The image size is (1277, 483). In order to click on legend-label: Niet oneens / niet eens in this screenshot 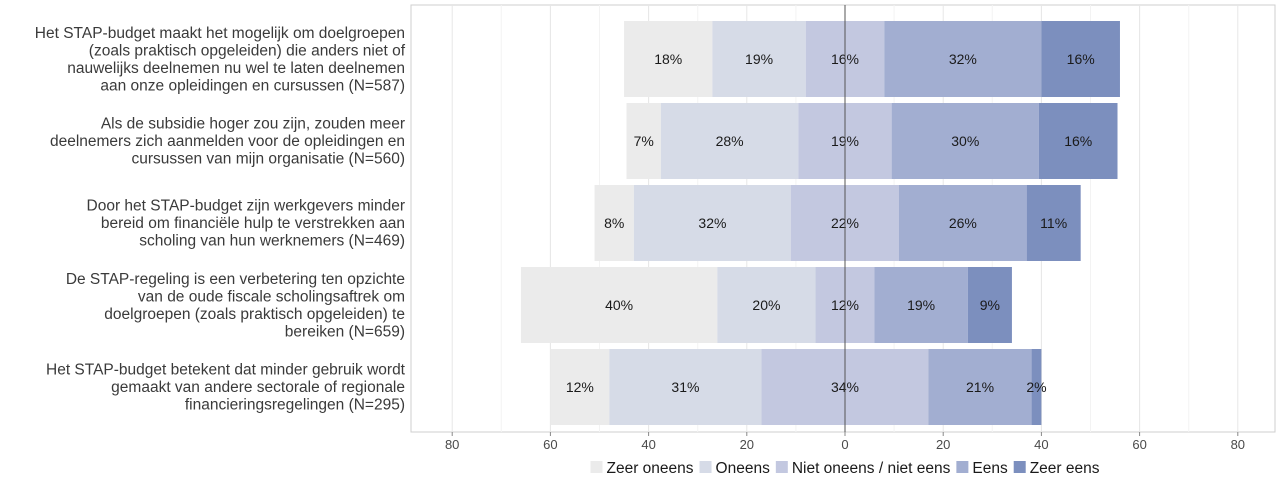, I will do `click(871, 468)`.